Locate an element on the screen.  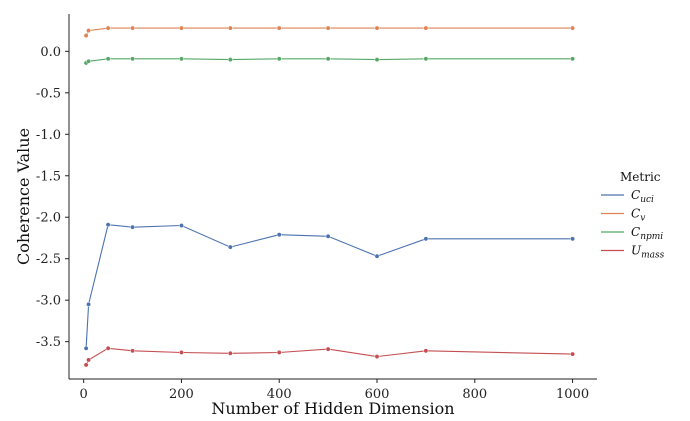
legend-label: Cv is located at coordinates (638, 215).